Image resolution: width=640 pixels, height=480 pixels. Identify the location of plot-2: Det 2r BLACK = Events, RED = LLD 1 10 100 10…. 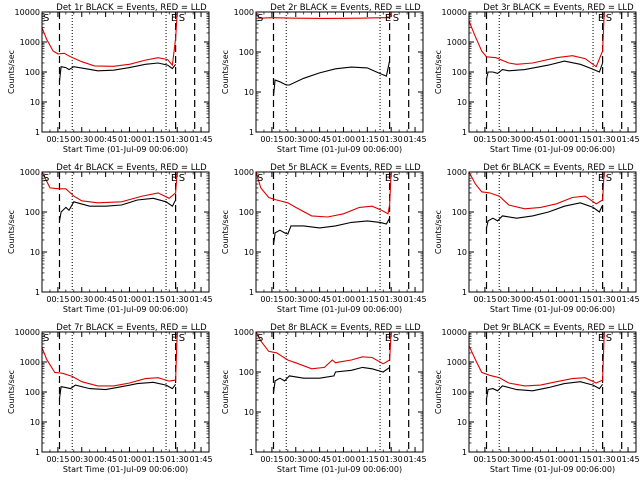
(324, 78).